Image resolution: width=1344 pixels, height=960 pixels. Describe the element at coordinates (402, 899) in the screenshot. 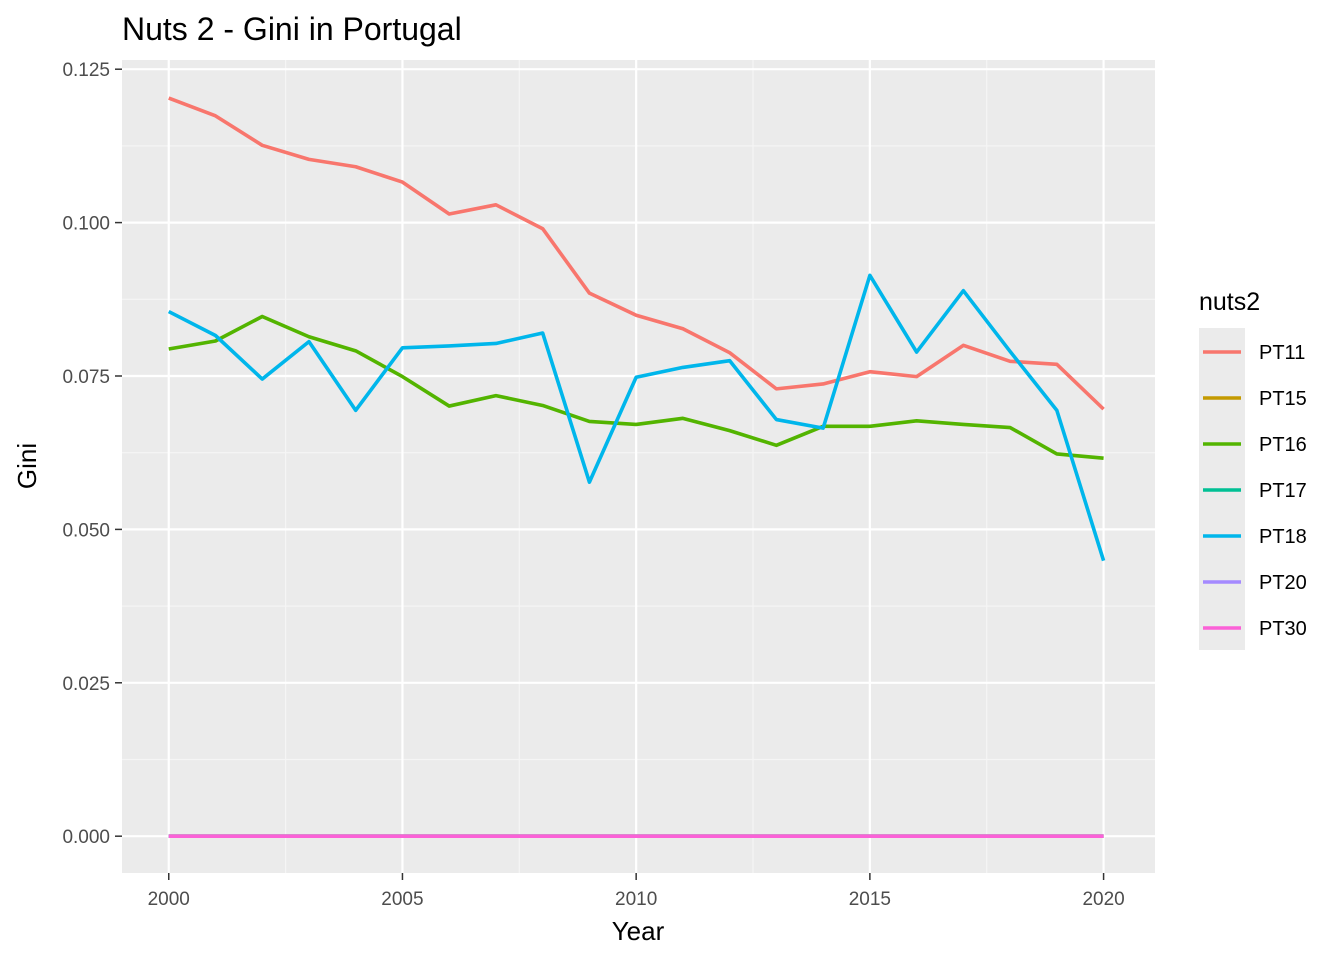

I see `x-tick-label: 2005` at that location.